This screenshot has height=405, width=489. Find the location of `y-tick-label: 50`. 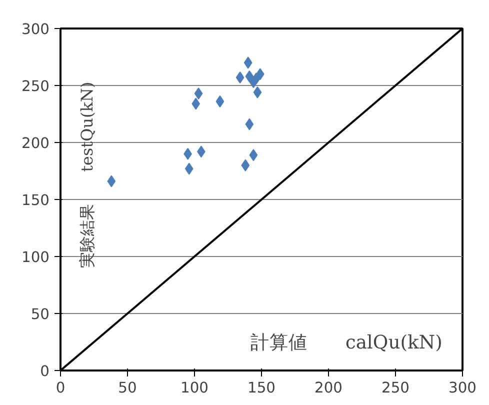

y-tick-label: 50 is located at coordinates (40, 314).